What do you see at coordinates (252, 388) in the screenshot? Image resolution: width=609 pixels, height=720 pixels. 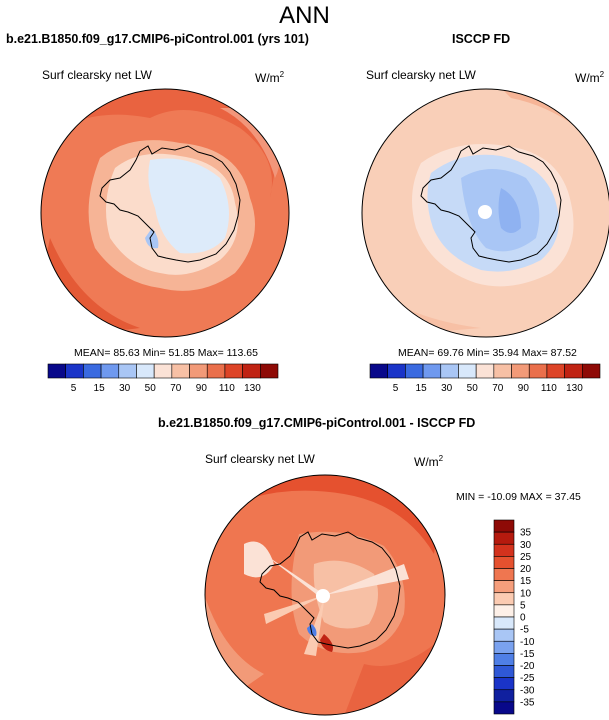 I see `model-colorbar-label: 130` at bounding box center [252, 388].